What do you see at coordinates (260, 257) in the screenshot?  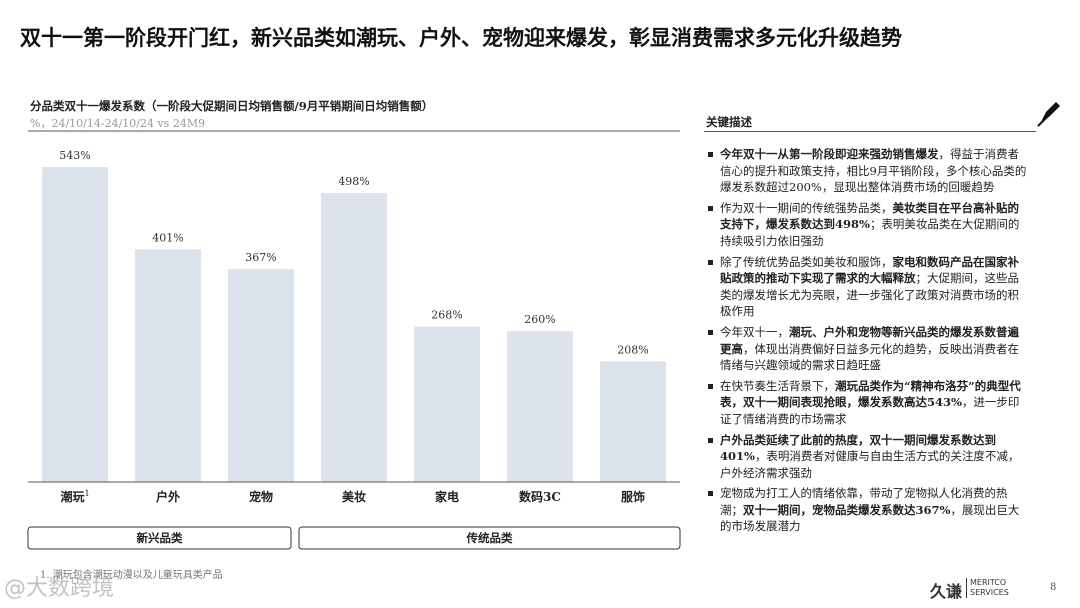 I see `value-label: 367%` at bounding box center [260, 257].